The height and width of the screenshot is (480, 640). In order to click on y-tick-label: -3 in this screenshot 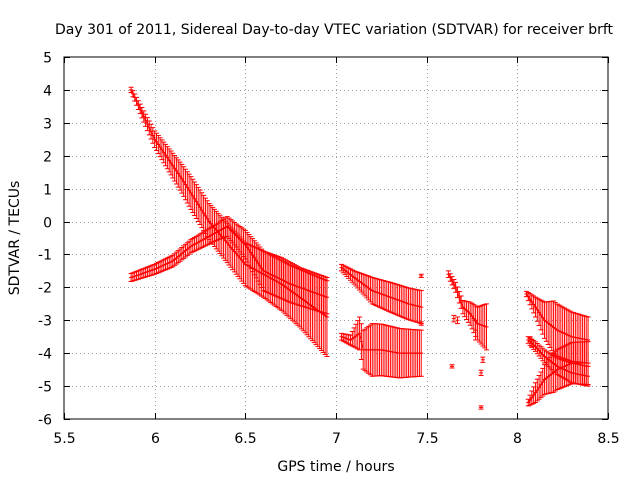, I will do `click(45, 322)`.